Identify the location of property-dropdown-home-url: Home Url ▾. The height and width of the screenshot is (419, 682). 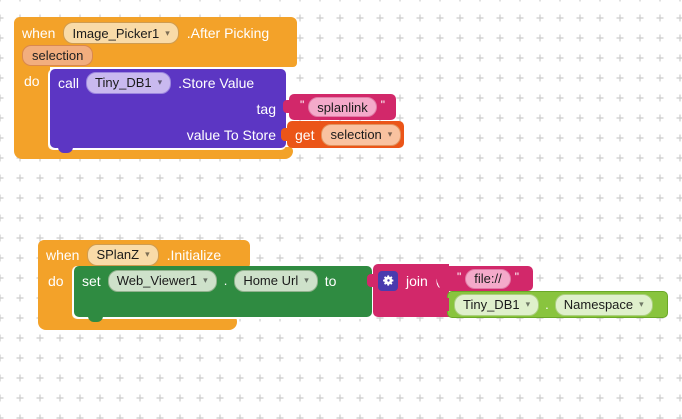
(276, 280).